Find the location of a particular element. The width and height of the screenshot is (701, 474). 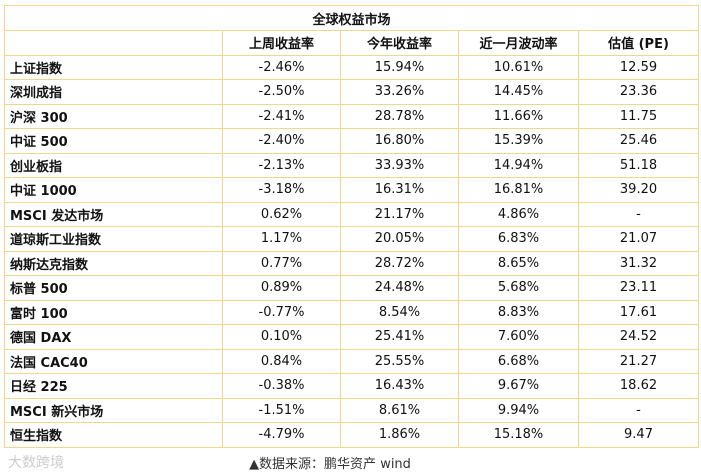

table-cell: 16.80% is located at coordinates (399, 141).